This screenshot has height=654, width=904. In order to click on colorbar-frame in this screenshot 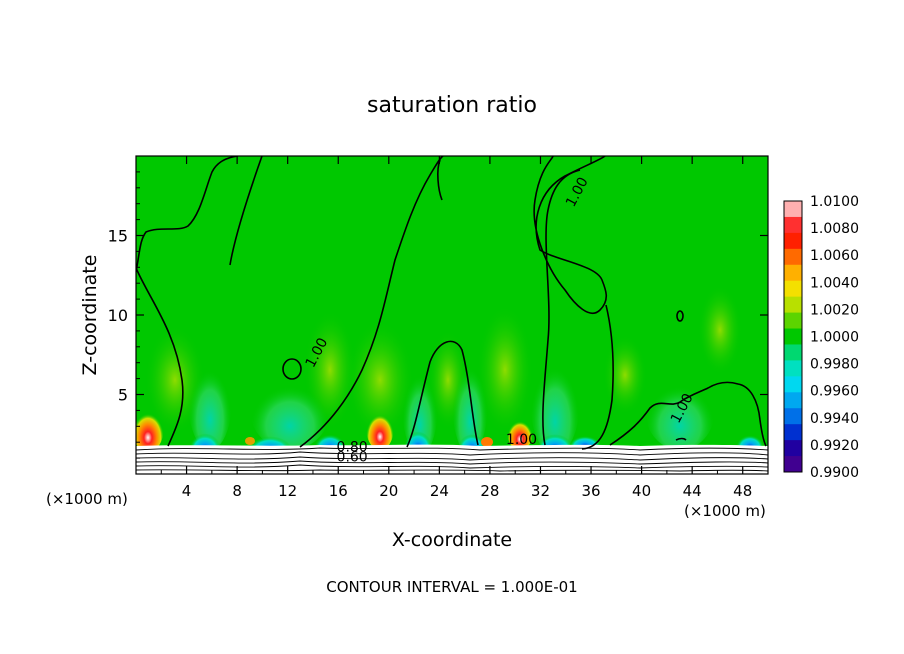, I will do `click(793, 336)`.